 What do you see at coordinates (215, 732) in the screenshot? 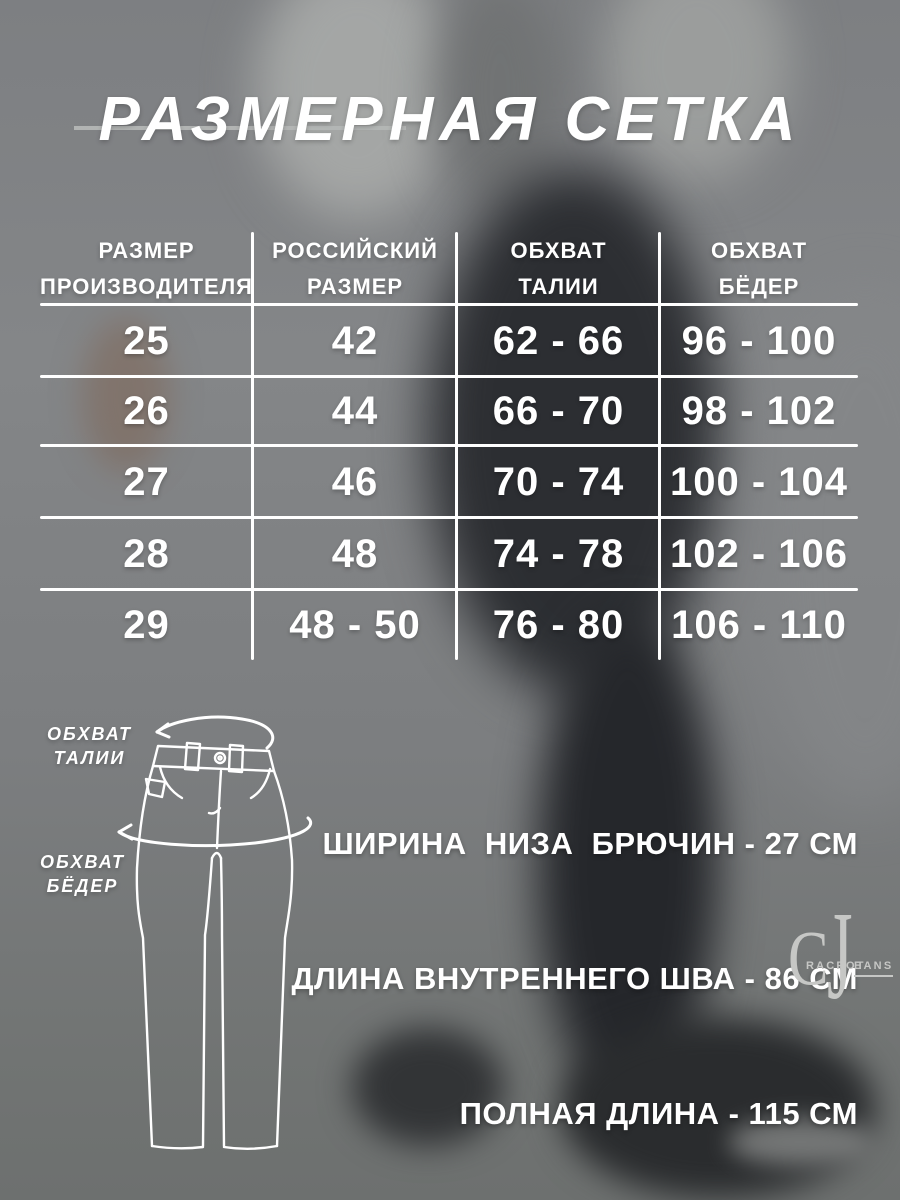
I see `waist-arrow-icon` at bounding box center [215, 732].